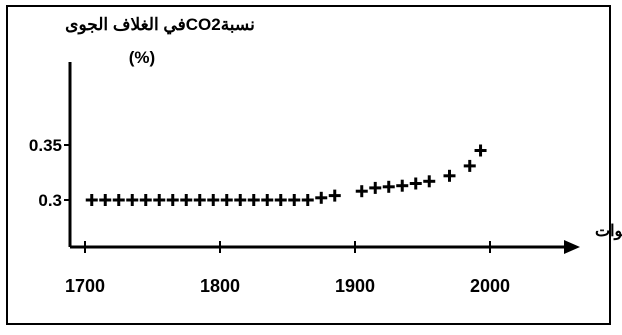 Image resolution: width=622 pixels, height=335 pixels. Describe the element at coordinates (45, 145) in the screenshot. I see `y-tick-label-0.35: 0.35` at that location.